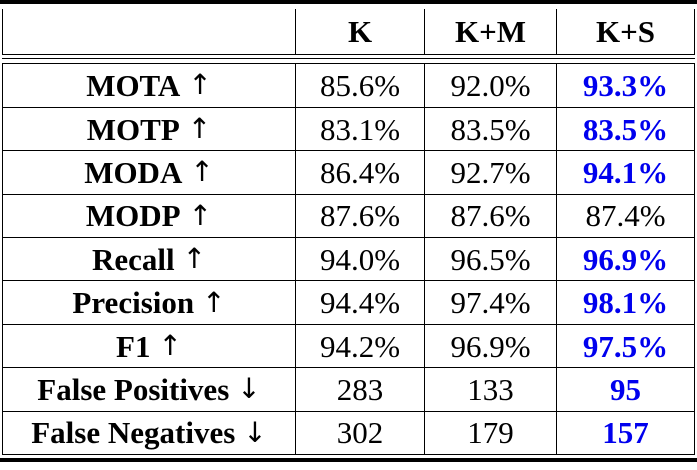 This screenshot has height=470, width=697. I want to click on cell-r4-c1: 96.5%, so click(490, 259).